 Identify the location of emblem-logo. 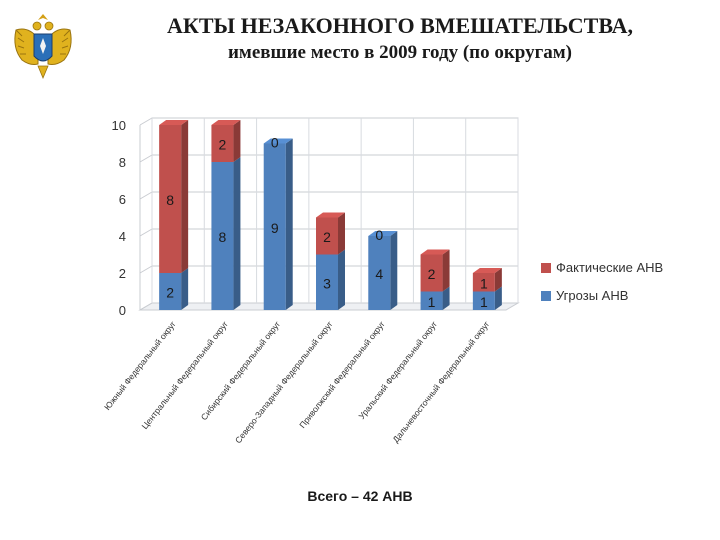
(43, 47).